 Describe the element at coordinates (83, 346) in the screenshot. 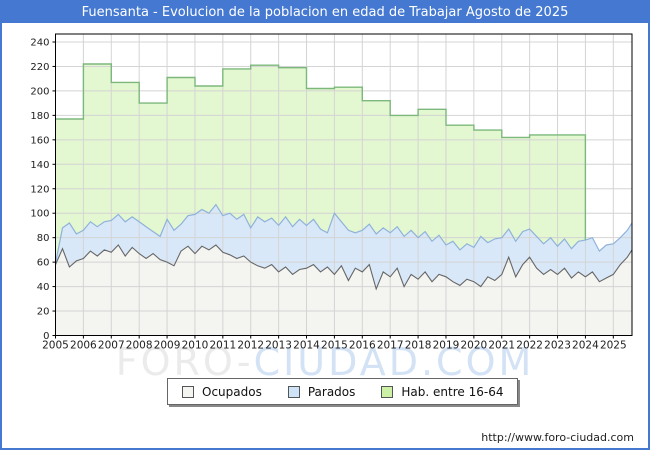

I see `x-tick-label: 2006` at that location.